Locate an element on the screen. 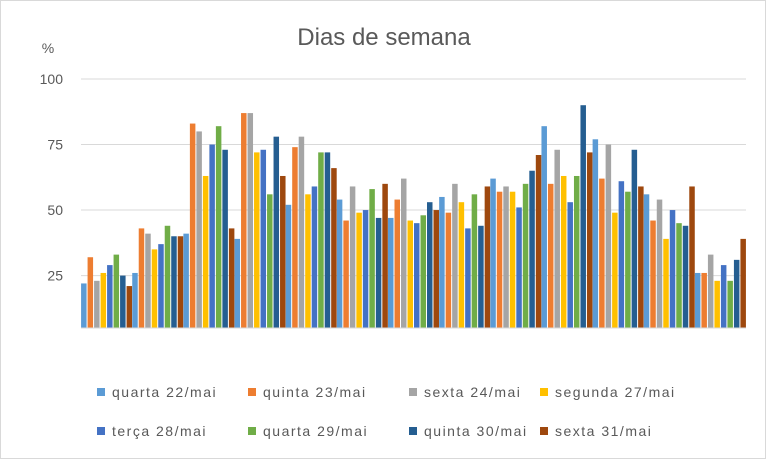  legend-label: sexta 31/mai is located at coordinates (604, 431).